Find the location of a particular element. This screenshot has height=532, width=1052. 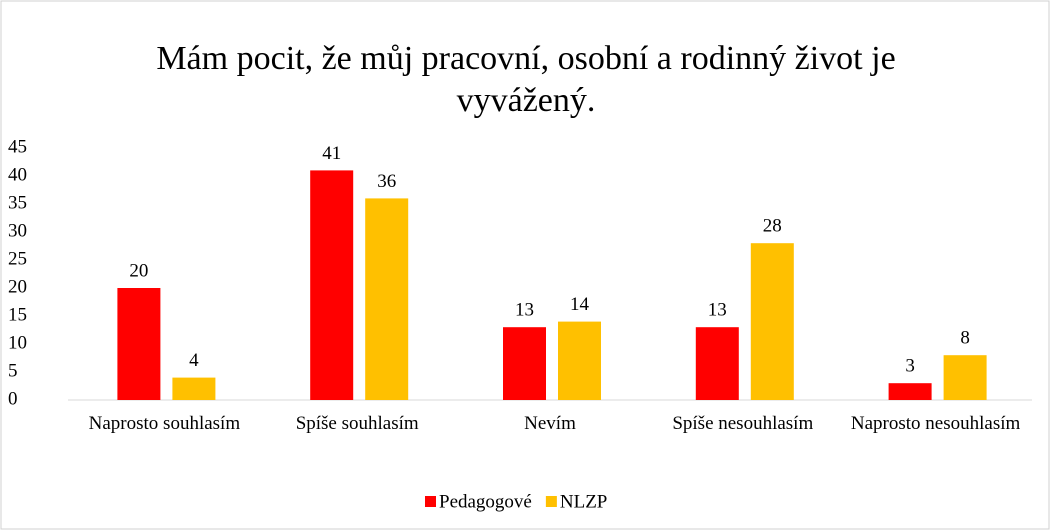

value-label: 28 is located at coordinates (772, 226).